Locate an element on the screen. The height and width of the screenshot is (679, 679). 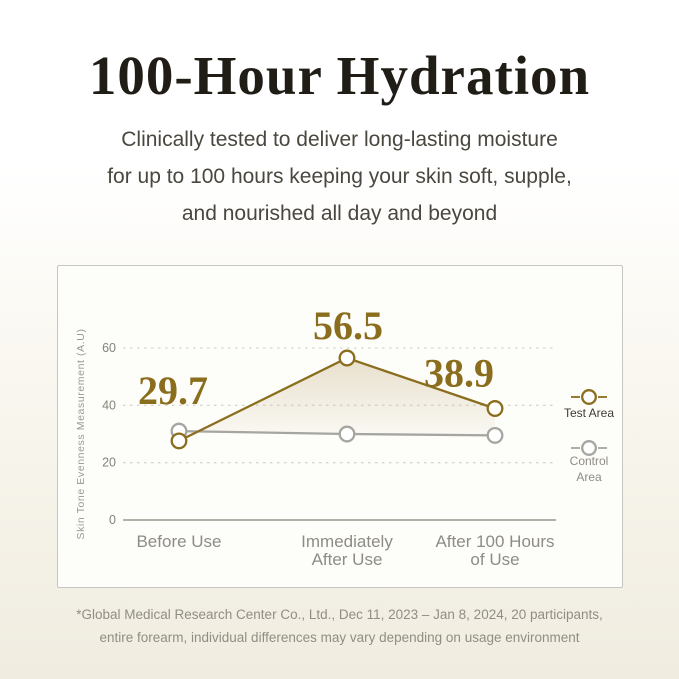
control-point-after-100-hours is located at coordinates (495, 435).